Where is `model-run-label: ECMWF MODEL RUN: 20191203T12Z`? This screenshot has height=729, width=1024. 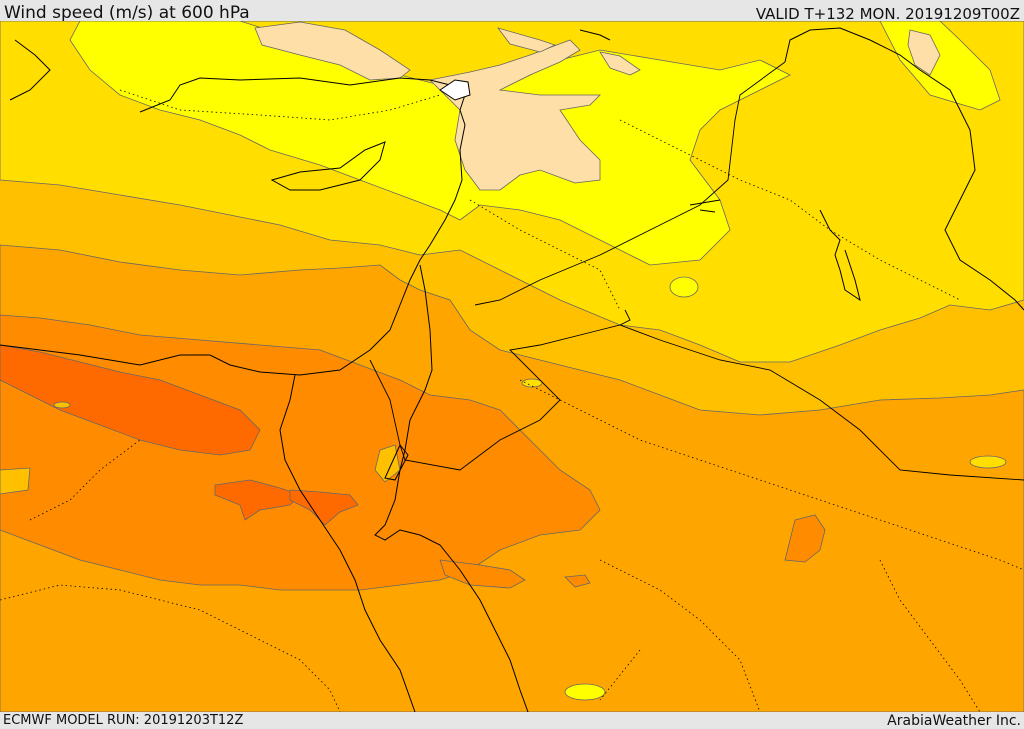 model-run-label: ECMWF MODEL RUN: 20191203T12Z is located at coordinates (123, 720).